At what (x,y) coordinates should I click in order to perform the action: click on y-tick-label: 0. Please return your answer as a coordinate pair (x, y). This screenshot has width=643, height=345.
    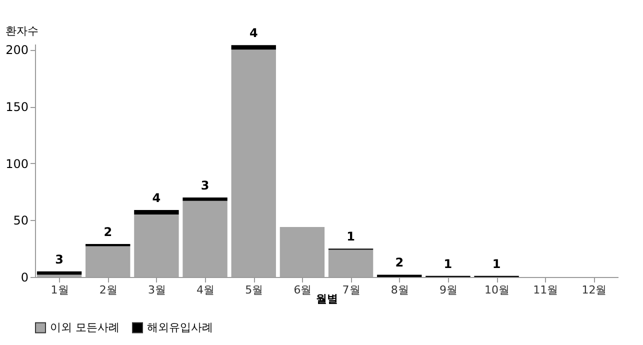
    Looking at the image, I should click on (24, 277).